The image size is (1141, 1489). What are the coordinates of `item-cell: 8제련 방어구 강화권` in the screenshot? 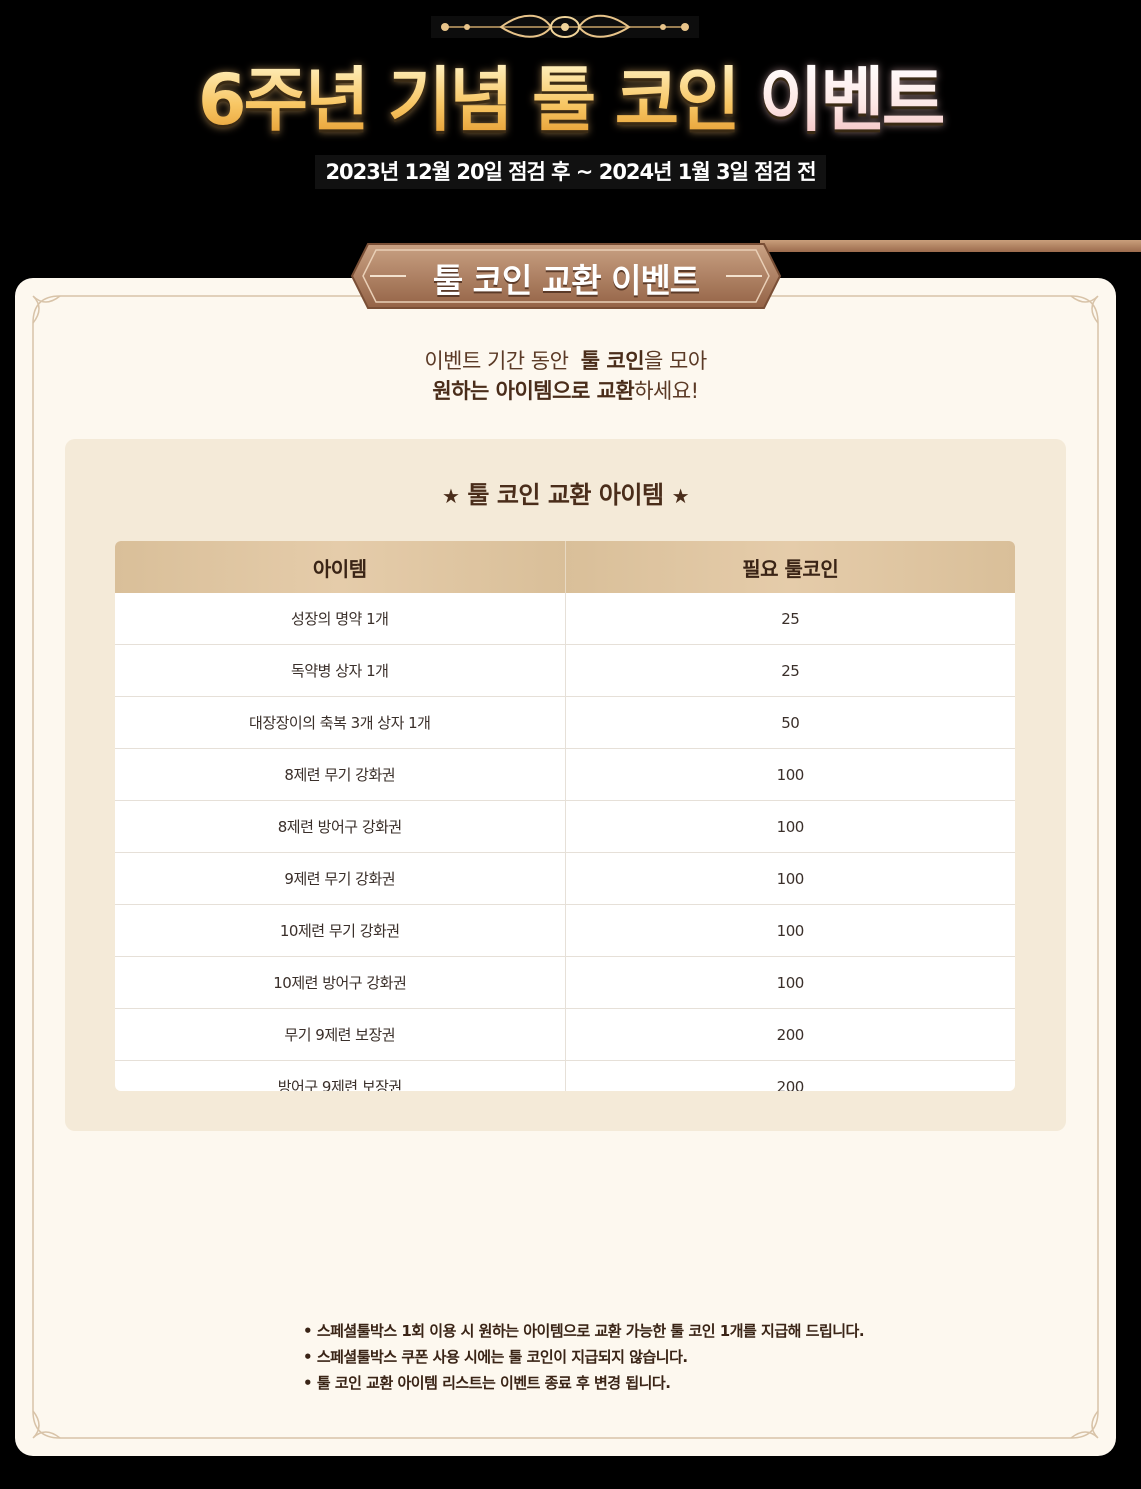 It's located at (340, 826).